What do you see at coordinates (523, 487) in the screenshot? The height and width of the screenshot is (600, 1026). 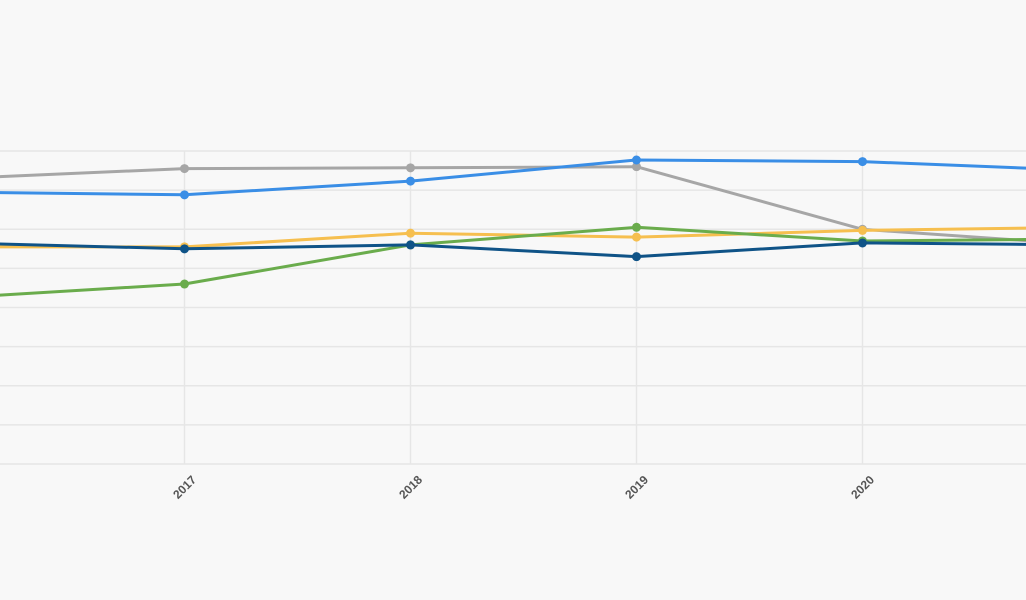 I see `x-axis-tick-labels: 2017 2018 2019 2020` at bounding box center [523, 487].